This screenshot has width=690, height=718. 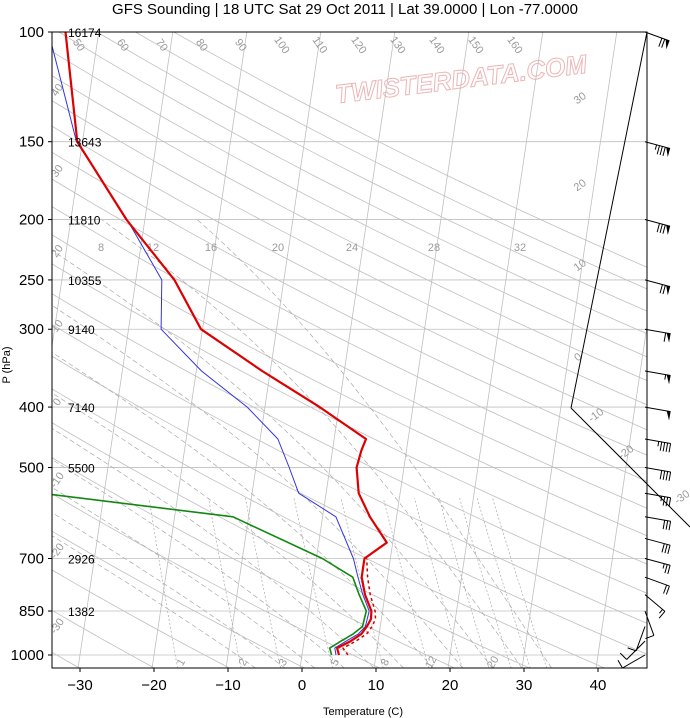 I want to click on theta-label: 160, so click(x=514, y=45).